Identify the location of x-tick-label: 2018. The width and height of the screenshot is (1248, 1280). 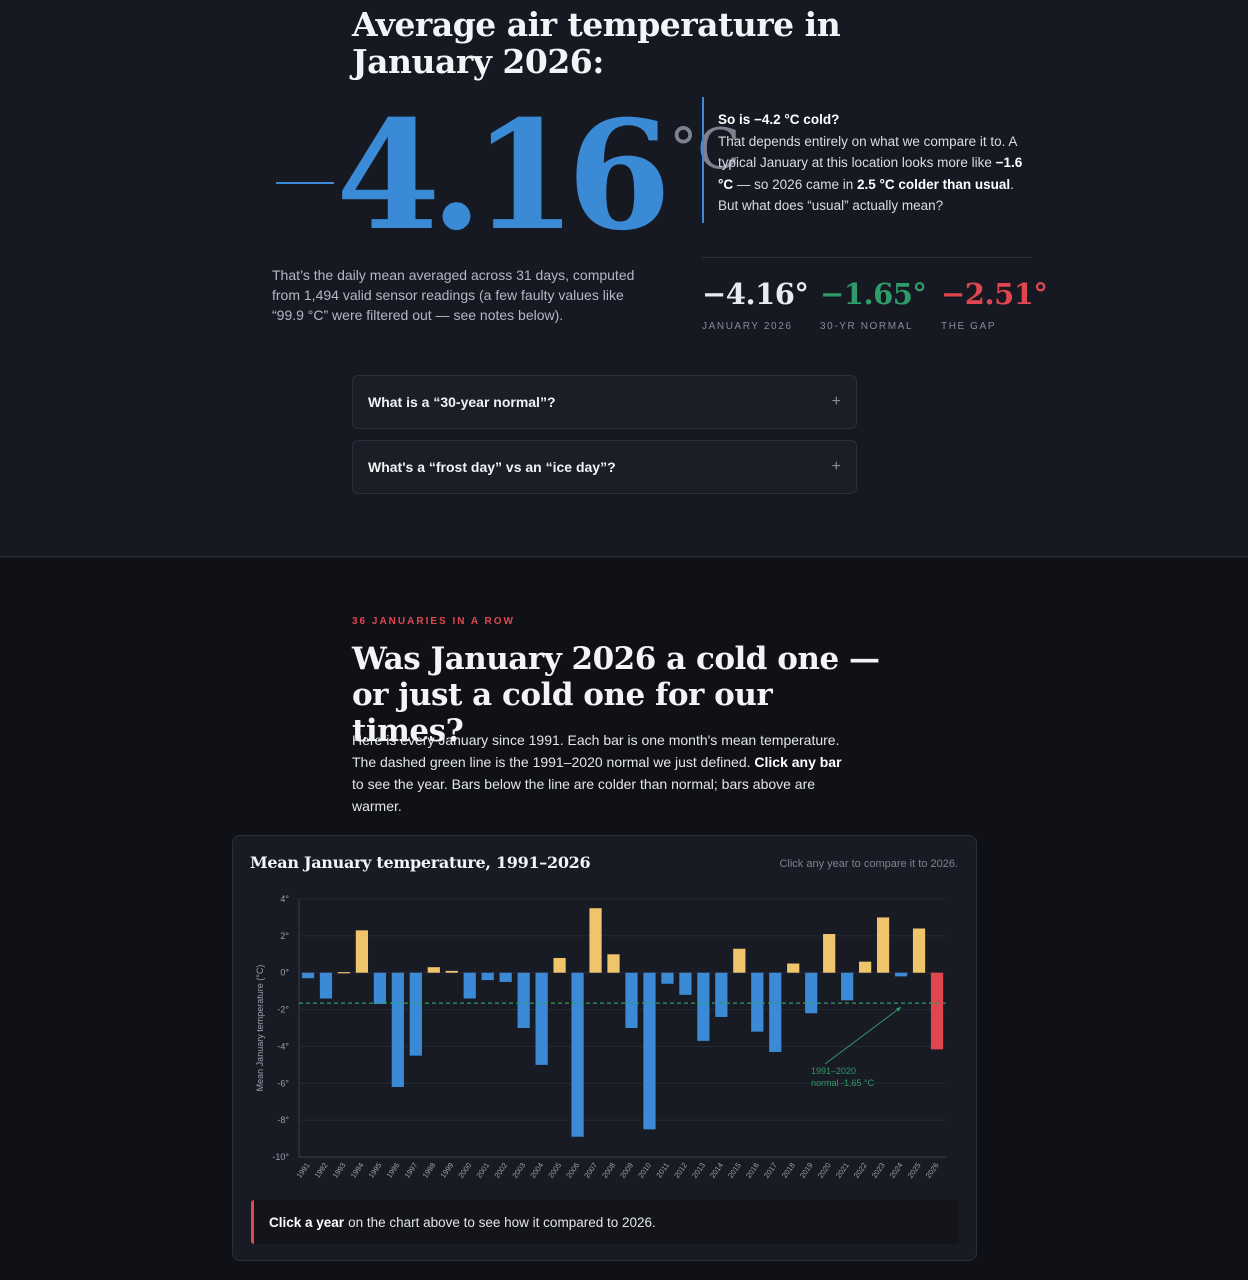
(788, 1170).